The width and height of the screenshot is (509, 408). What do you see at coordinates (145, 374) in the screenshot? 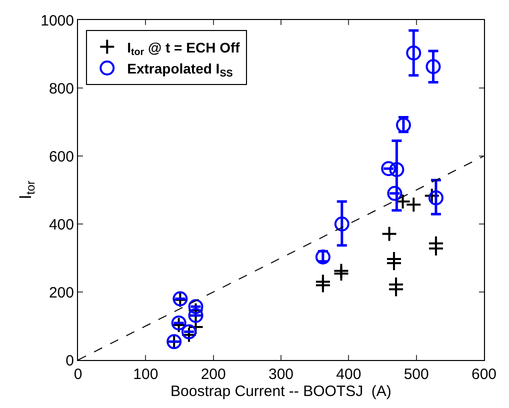
I see `x-tick-label: 100` at bounding box center [145, 374].